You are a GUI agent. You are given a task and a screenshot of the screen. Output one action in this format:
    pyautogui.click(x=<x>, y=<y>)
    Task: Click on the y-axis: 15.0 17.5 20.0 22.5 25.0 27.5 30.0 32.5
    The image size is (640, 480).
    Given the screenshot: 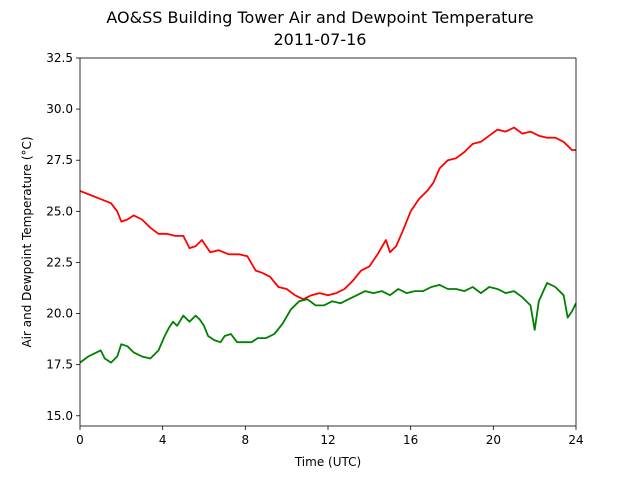 What is the action you would take?
    pyautogui.click(x=63, y=237)
    